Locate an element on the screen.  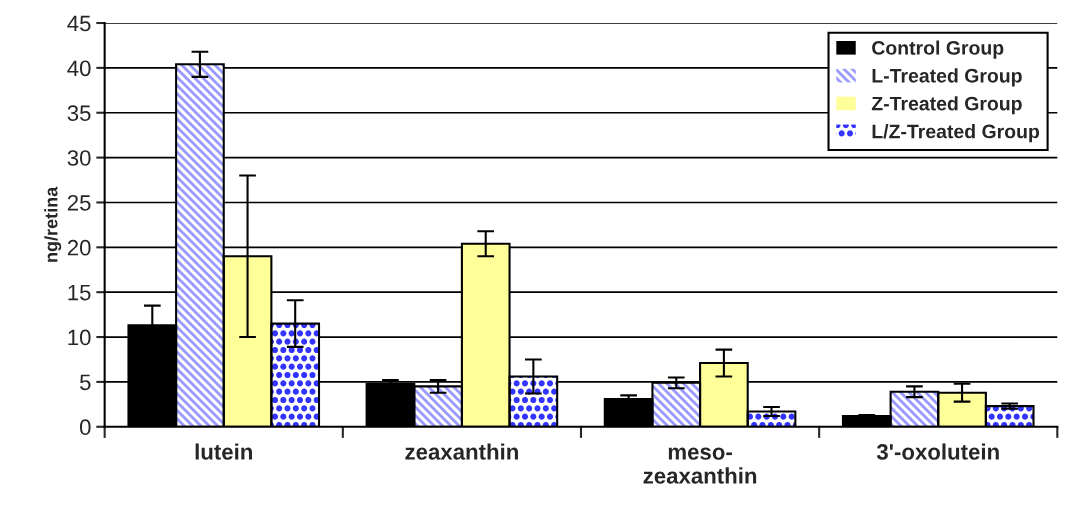
x-tick-label: 3'-oxolutein is located at coordinates (937, 451).